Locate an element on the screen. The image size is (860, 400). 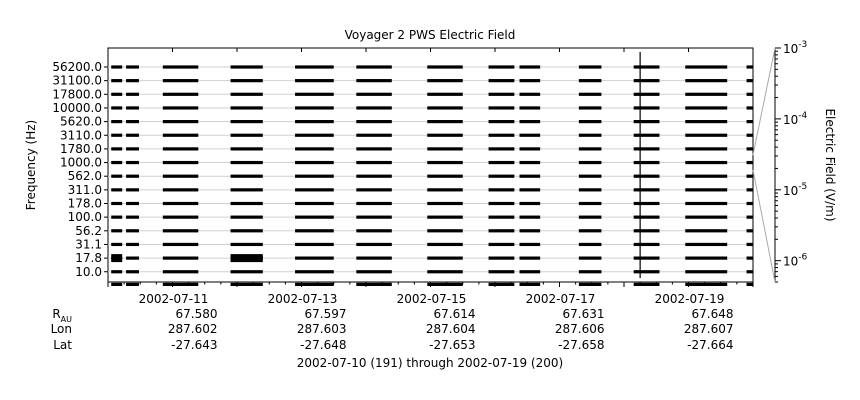
data-burst is located at coordinates (117, 258).